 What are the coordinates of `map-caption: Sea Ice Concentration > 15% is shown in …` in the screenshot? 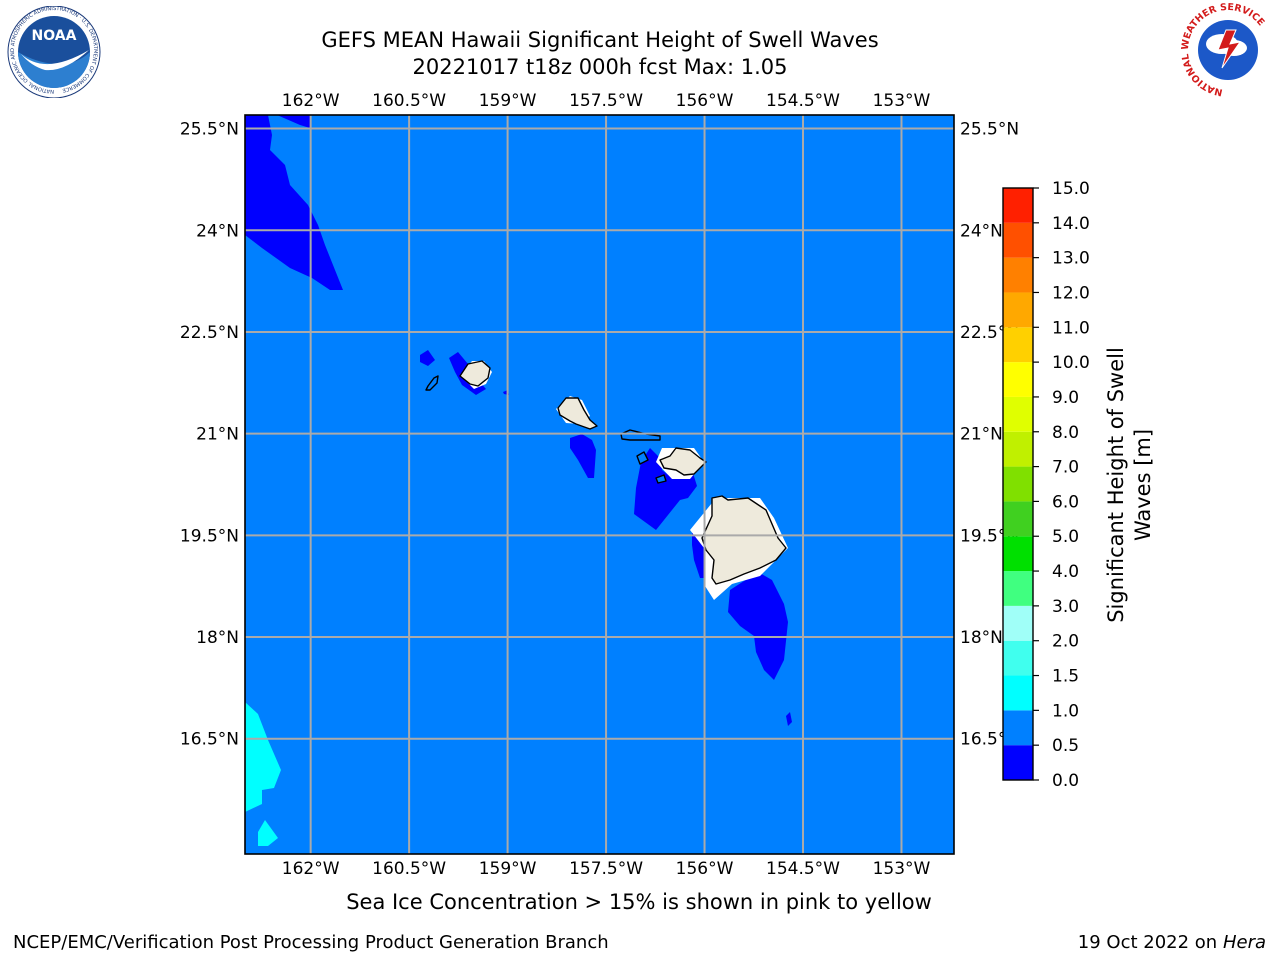 It's located at (639, 902).